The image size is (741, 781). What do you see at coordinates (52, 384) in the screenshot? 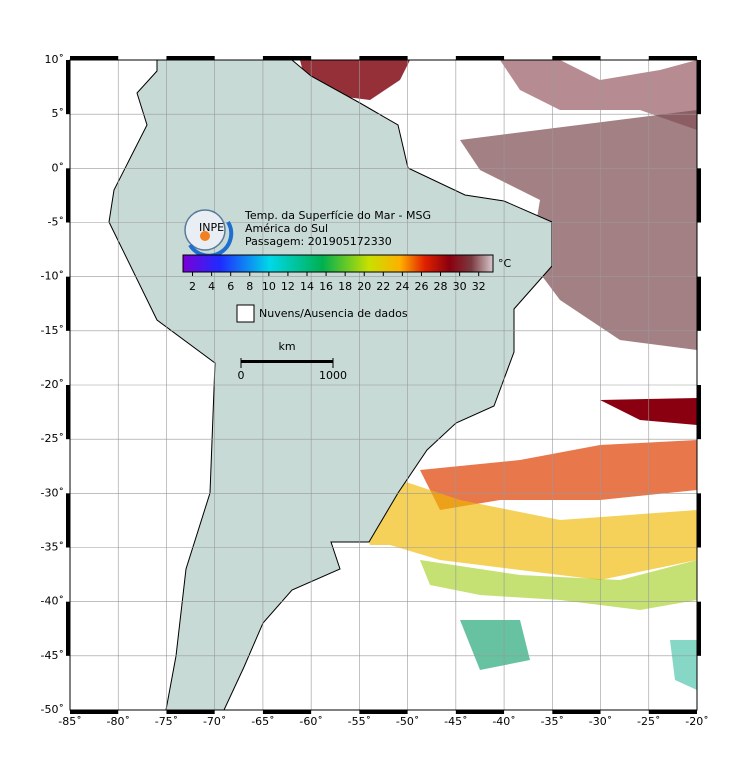
I see `y-tick-label: -20˚` at bounding box center [52, 384].